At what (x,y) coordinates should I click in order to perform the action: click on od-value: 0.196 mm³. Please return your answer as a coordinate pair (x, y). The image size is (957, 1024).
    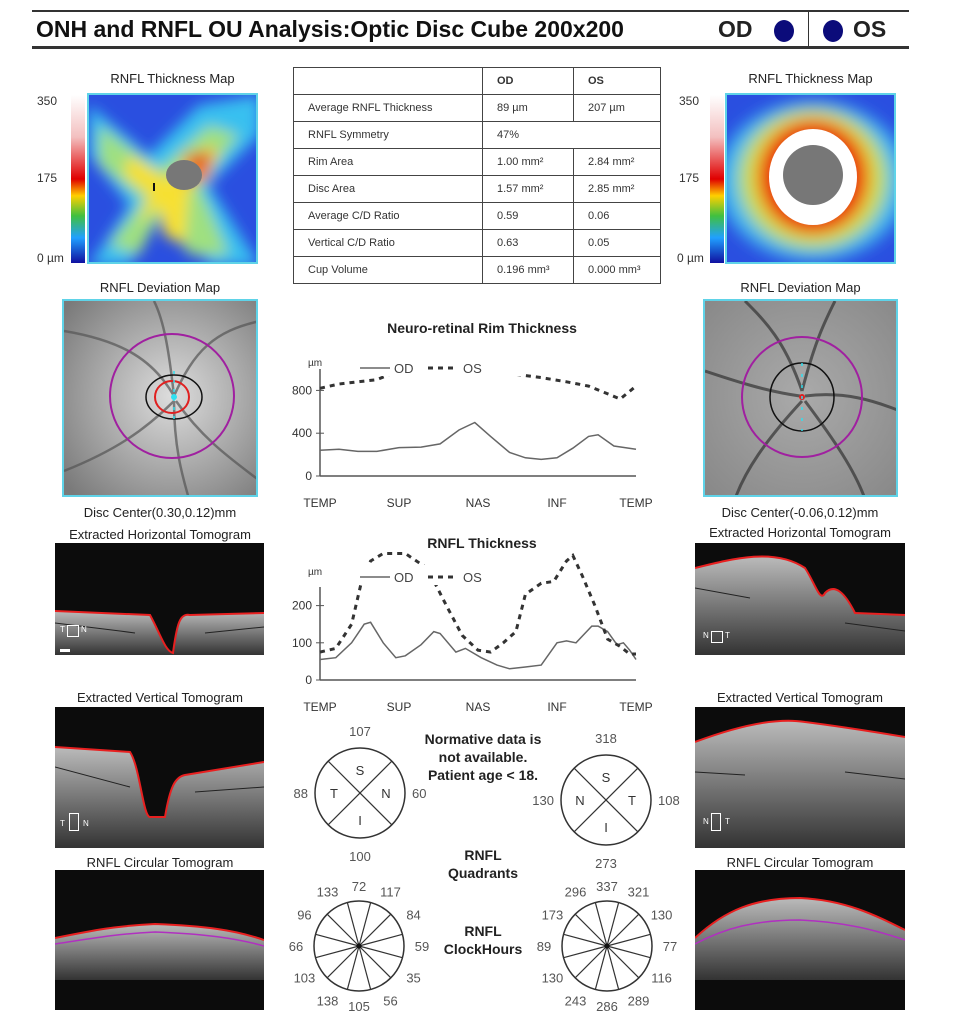
    Looking at the image, I should click on (528, 270).